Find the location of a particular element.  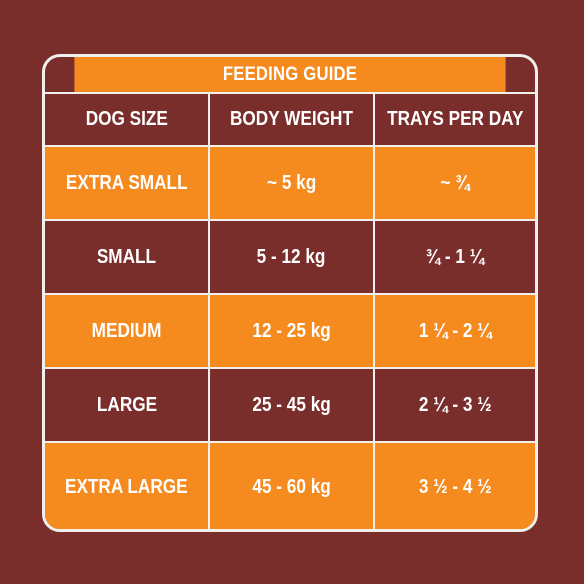

trays-per-day-cell: ~ ¾ is located at coordinates (455, 182).